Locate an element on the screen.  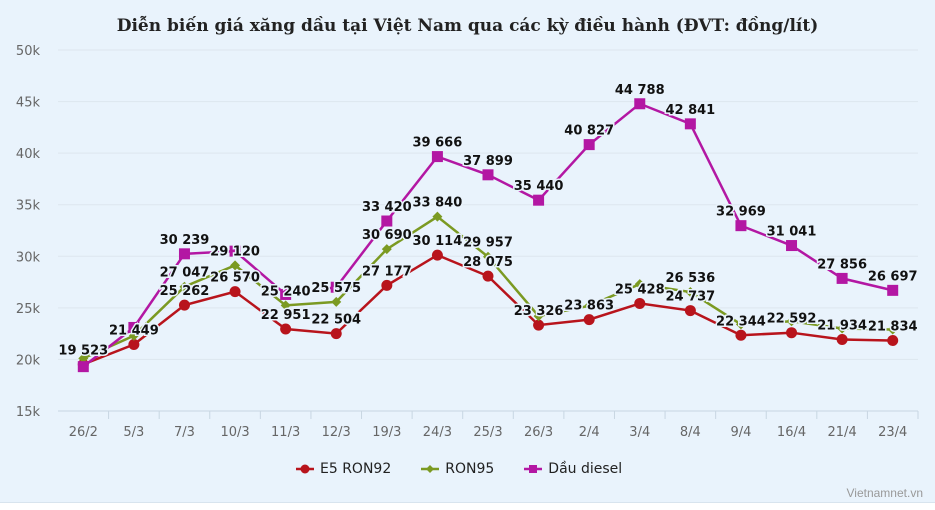
legend-label: RON95 is located at coordinates (470, 469).